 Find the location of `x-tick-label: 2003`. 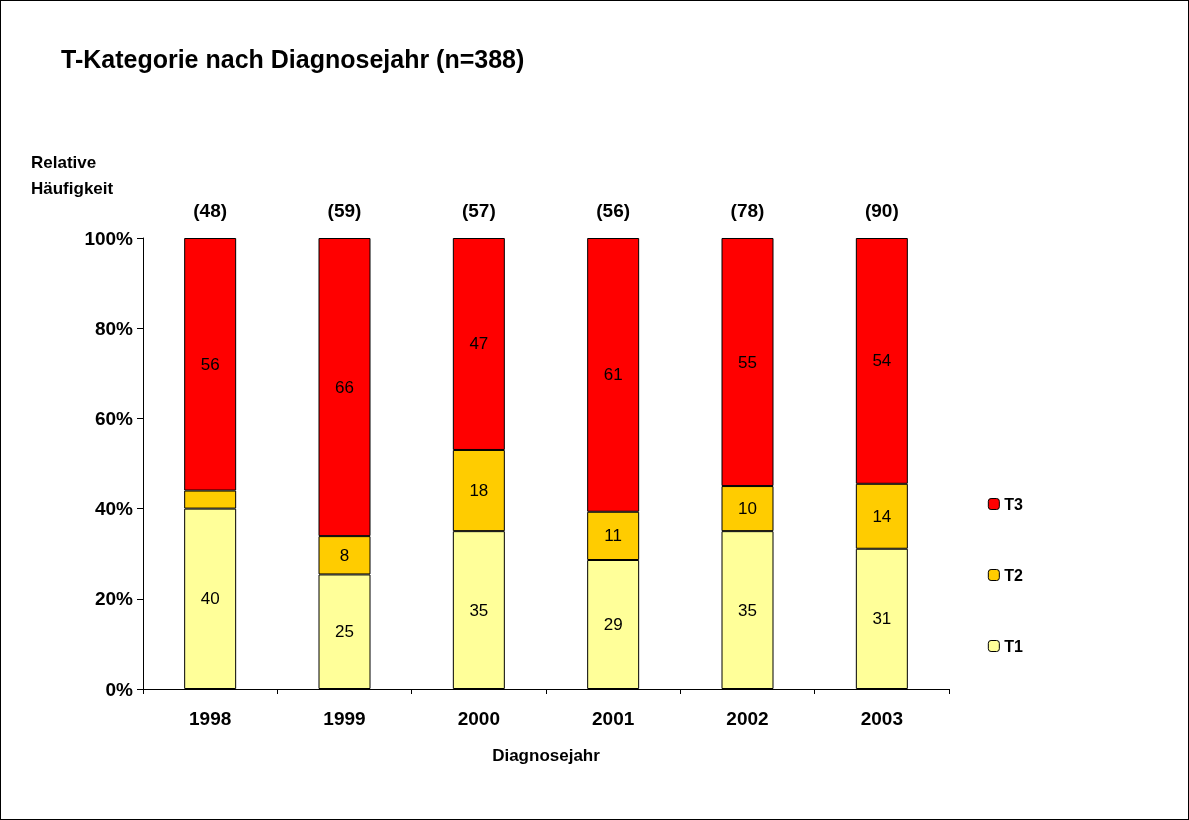

x-tick-label: 2003 is located at coordinates (881, 718).